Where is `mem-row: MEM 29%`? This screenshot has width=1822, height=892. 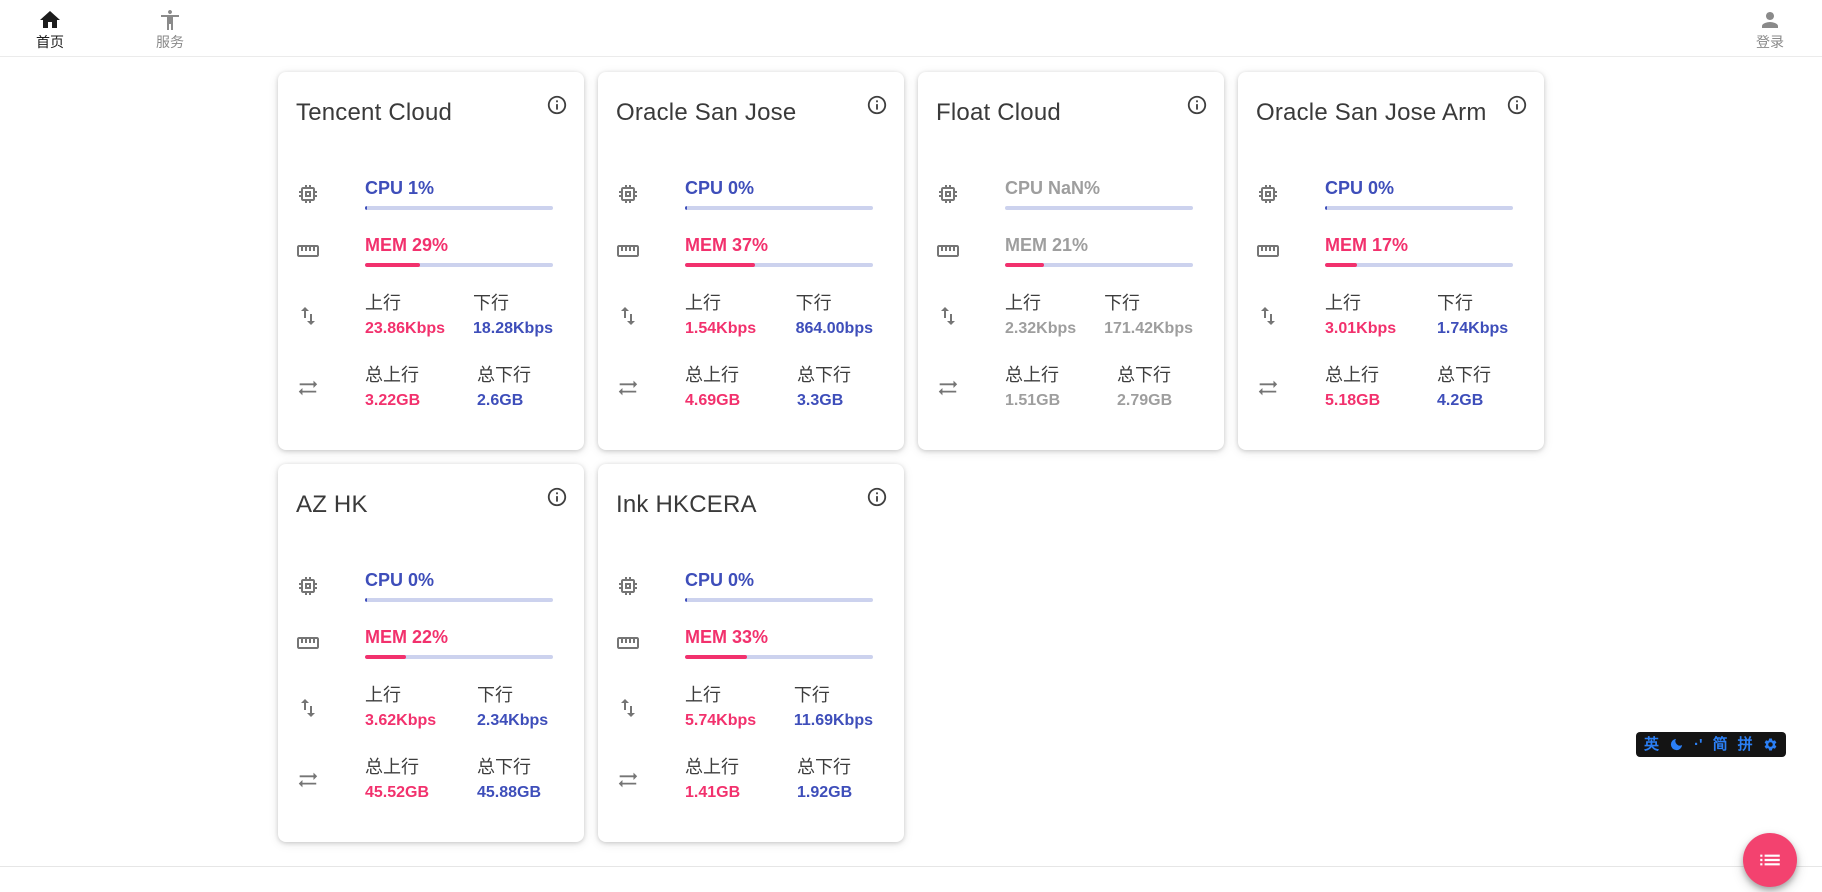 mem-row: MEM 29% is located at coordinates (431, 251).